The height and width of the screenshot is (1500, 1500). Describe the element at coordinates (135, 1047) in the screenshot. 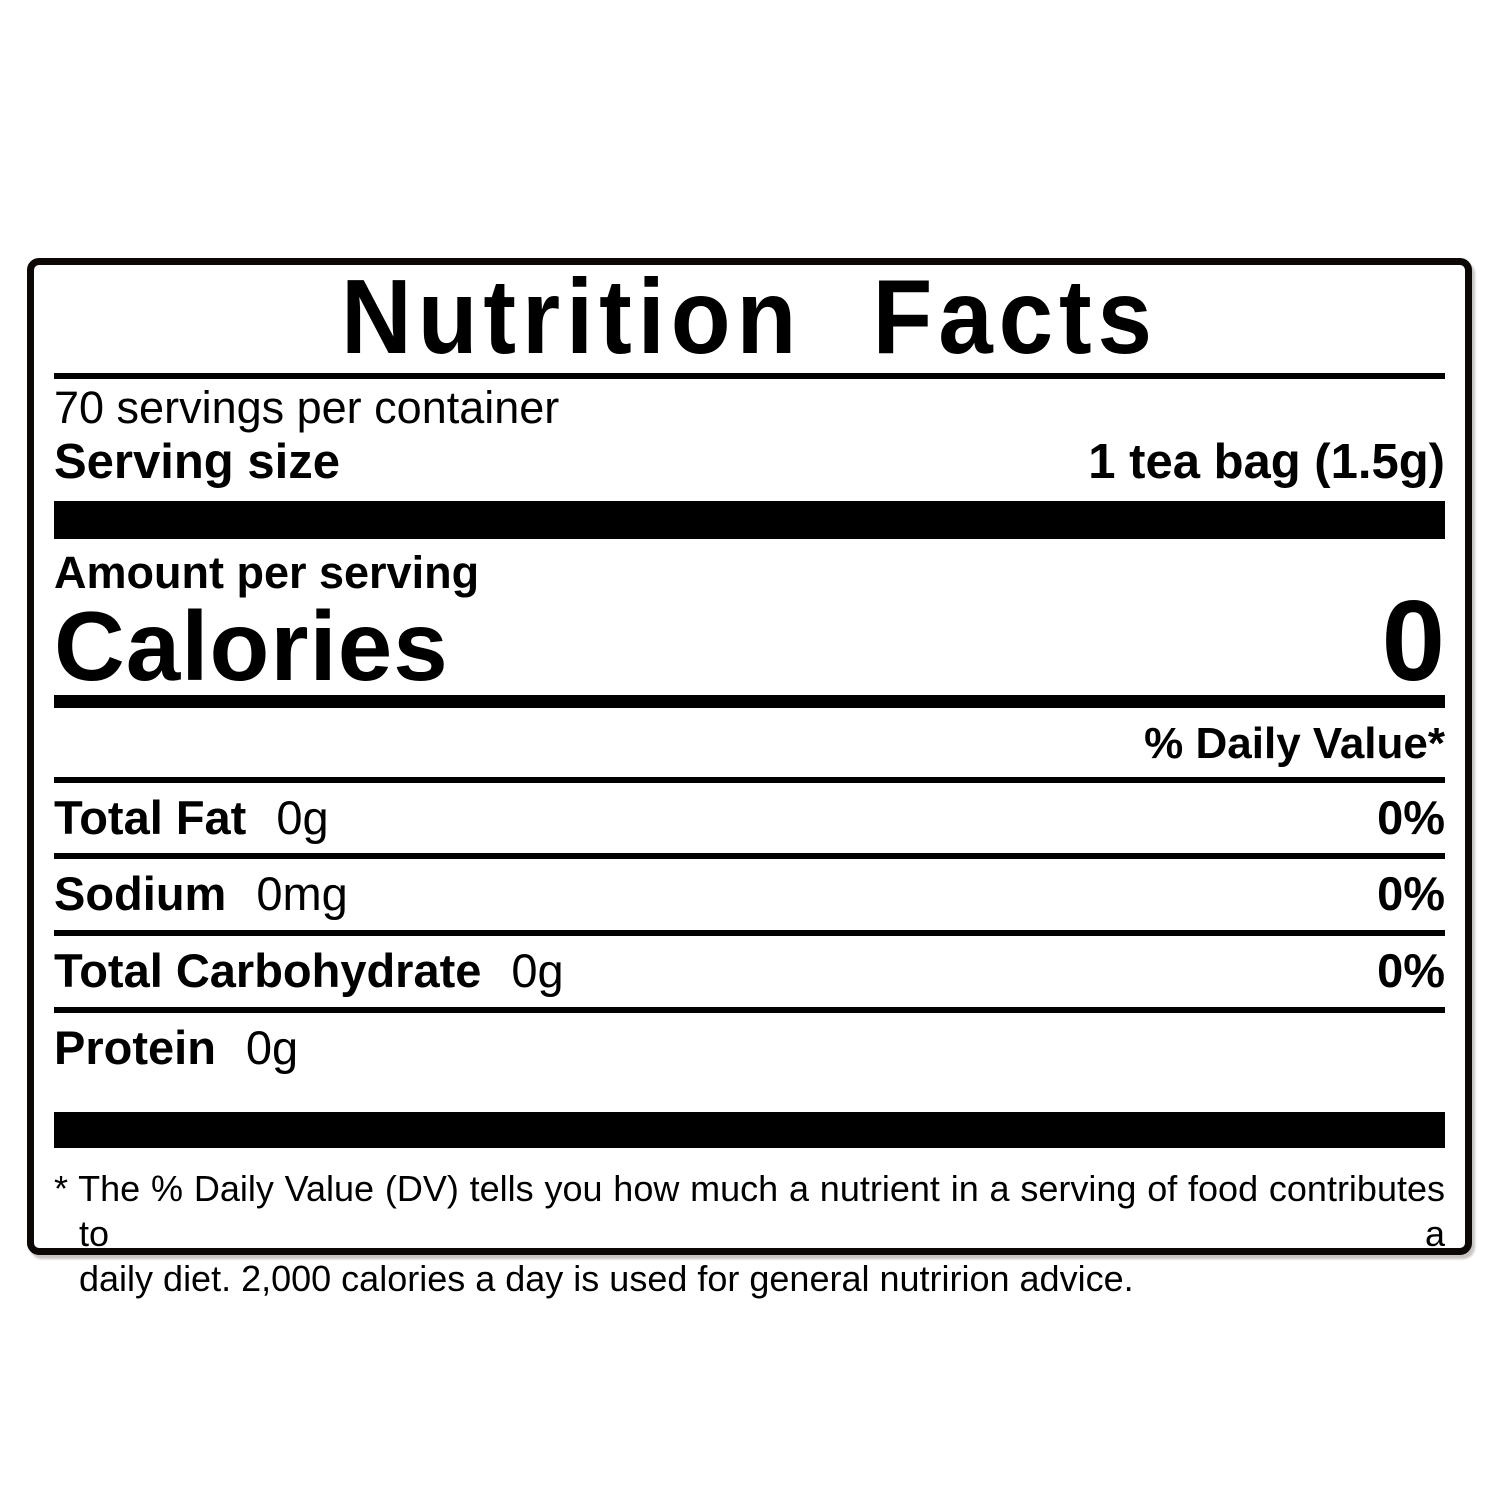

I see `nutrient-name: Protein` at that location.